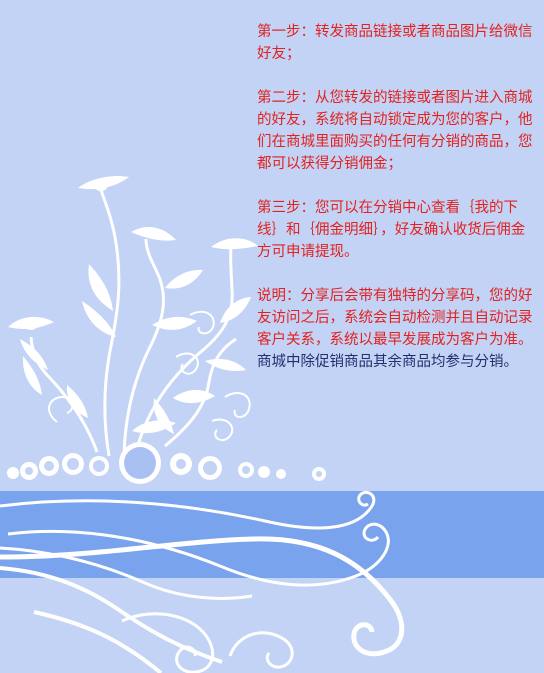  I want to click on extra-note-text: 商城中除促销商品其余商品均参与分销。, so click(387, 362).